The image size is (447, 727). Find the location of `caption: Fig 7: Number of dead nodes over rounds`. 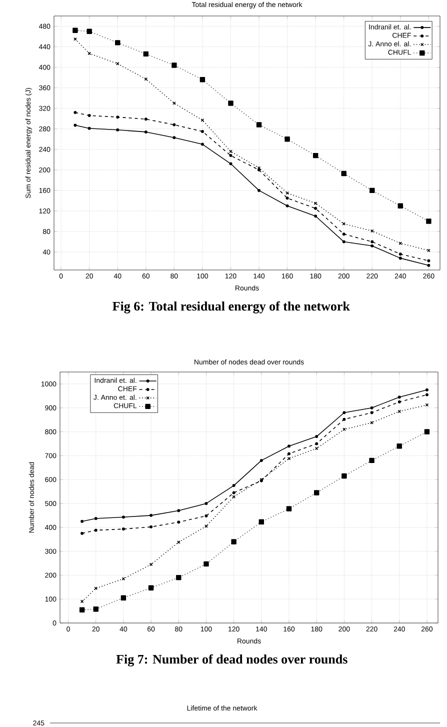

caption: Fig 7: Number of dead nodes over rounds is located at coordinates (232, 660).